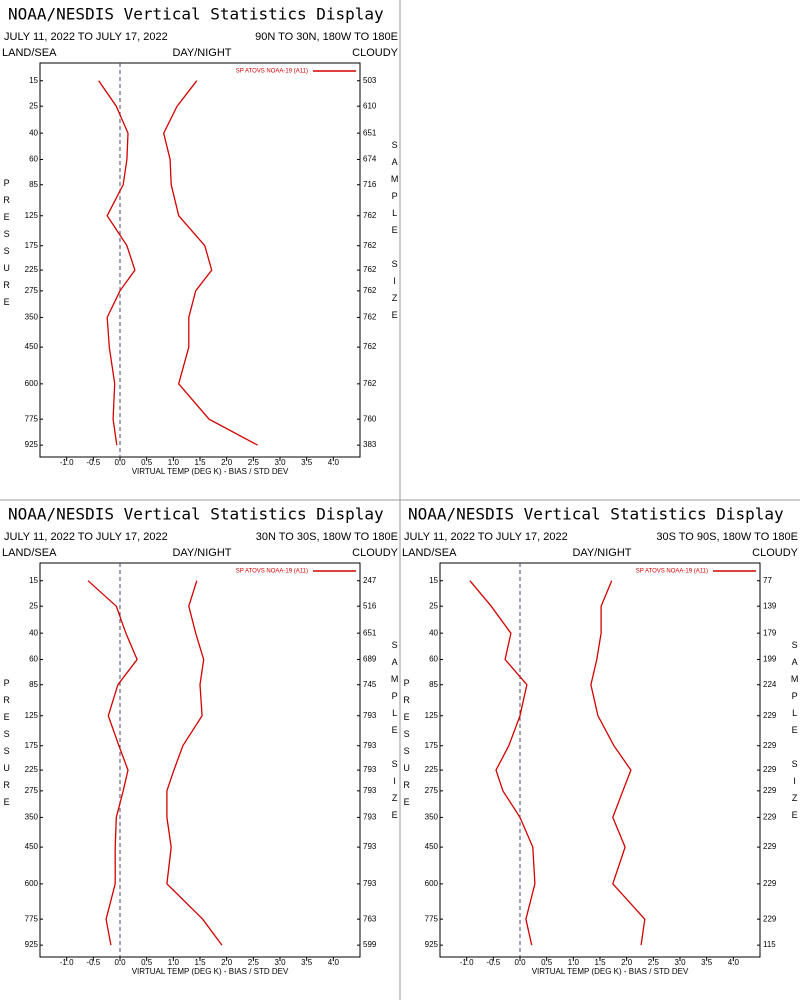 The height and width of the screenshot is (1000, 800). What do you see at coordinates (86, 537) in the screenshot?
I see `date-range: JULY 11, 2022 TO JULY 17, 2022` at bounding box center [86, 537].